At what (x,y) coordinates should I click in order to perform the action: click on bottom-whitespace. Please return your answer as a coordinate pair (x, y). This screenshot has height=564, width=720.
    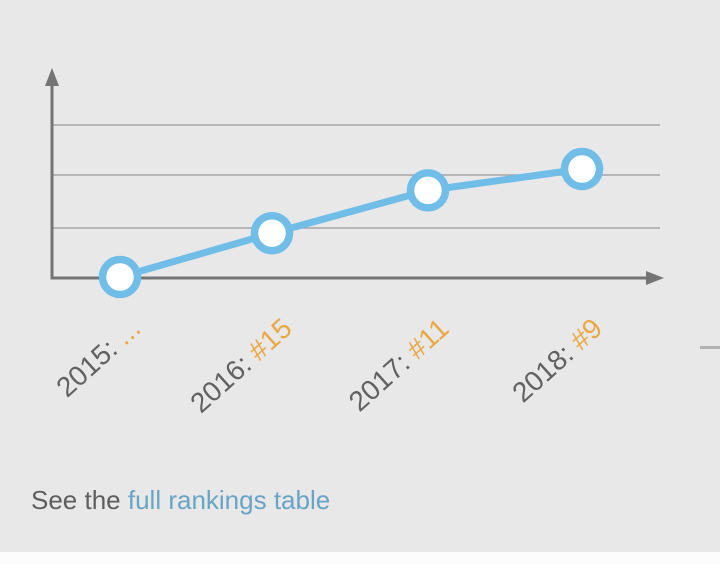
    Looking at the image, I should click on (360, 558).